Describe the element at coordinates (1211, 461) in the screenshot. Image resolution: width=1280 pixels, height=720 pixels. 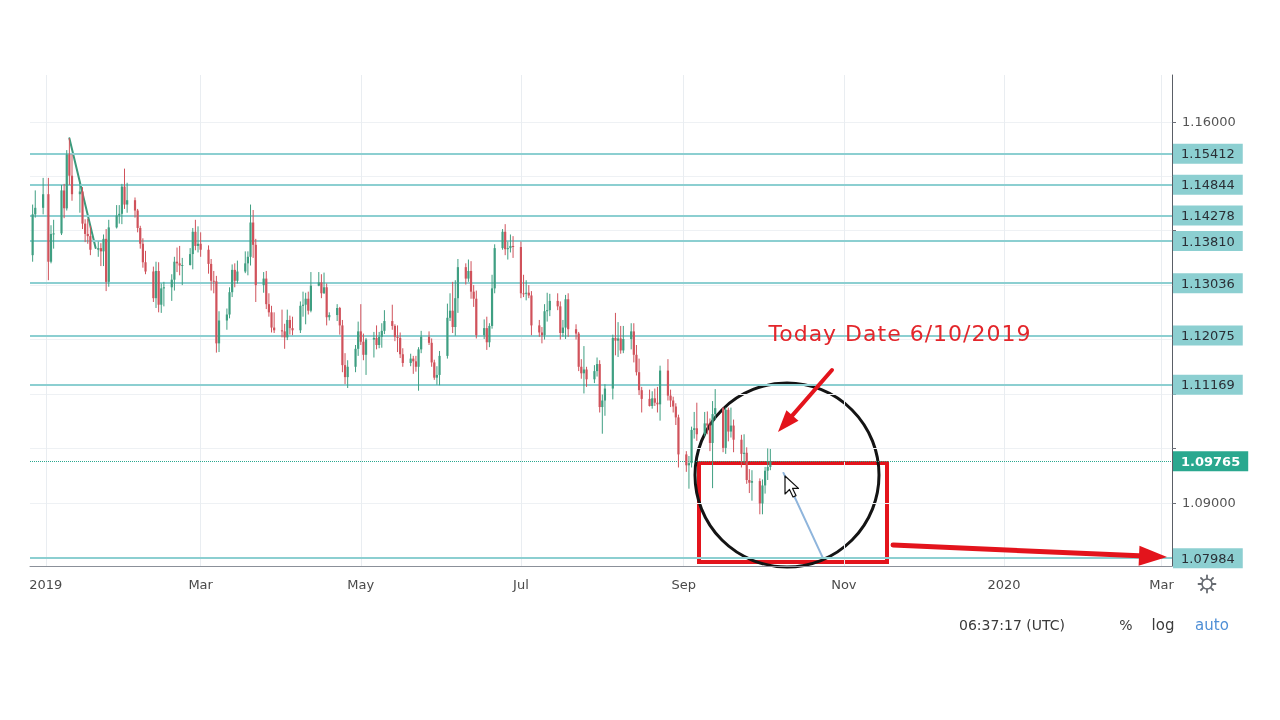
I see `ref-line-label: 1.09765` at that location.